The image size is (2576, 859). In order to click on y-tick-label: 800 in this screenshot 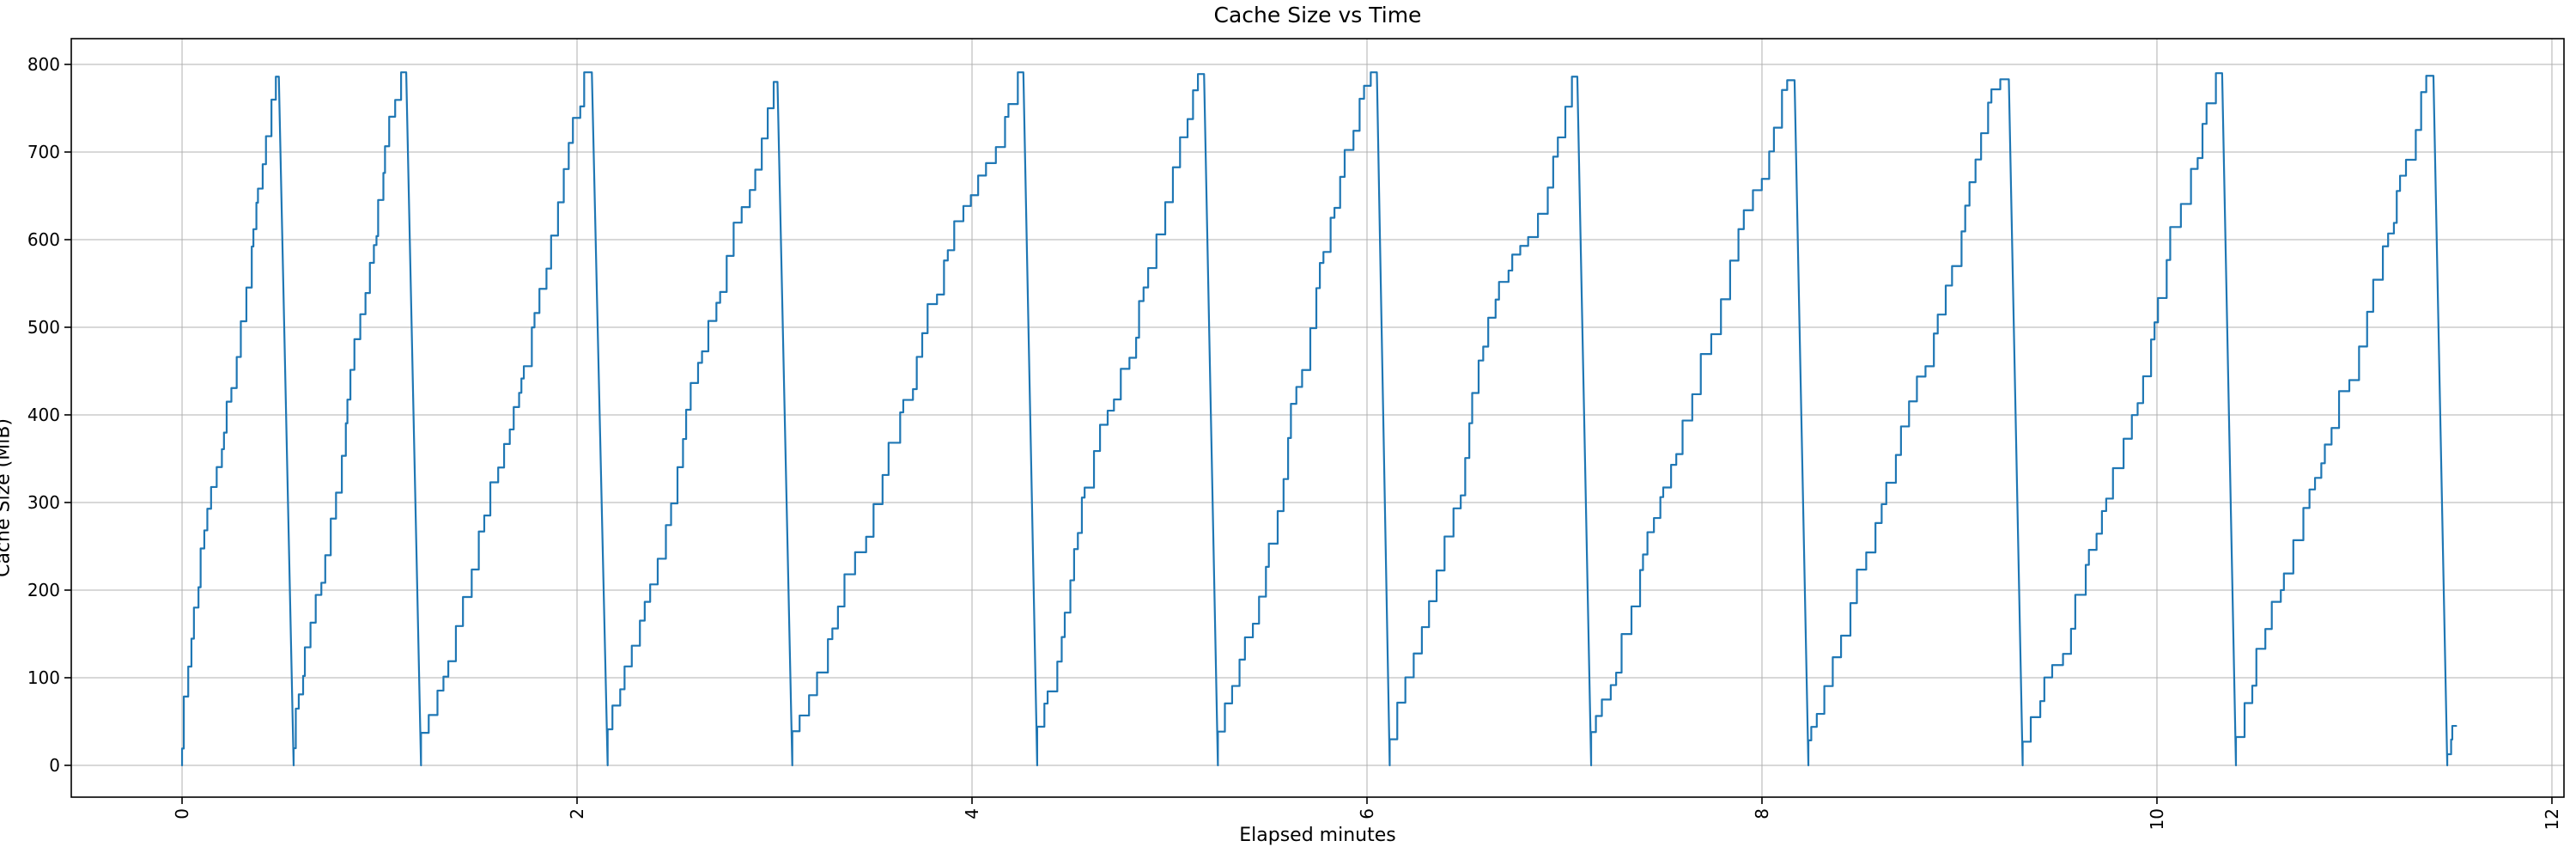, I will do `click(44, 64)`.